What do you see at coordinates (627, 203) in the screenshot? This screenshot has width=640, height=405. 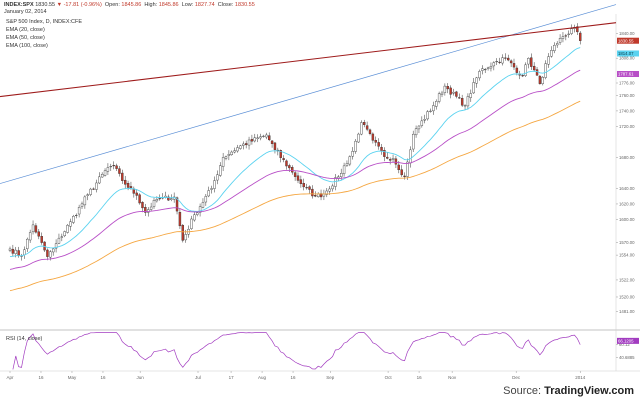 I see `y-tick-label: 1620.00` at bounding box center [627, 203].